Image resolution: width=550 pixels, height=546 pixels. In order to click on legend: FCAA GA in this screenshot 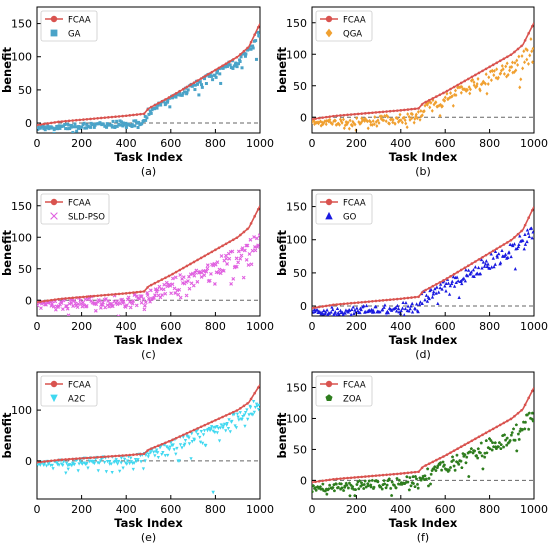, I will do `click(69, 26)`.